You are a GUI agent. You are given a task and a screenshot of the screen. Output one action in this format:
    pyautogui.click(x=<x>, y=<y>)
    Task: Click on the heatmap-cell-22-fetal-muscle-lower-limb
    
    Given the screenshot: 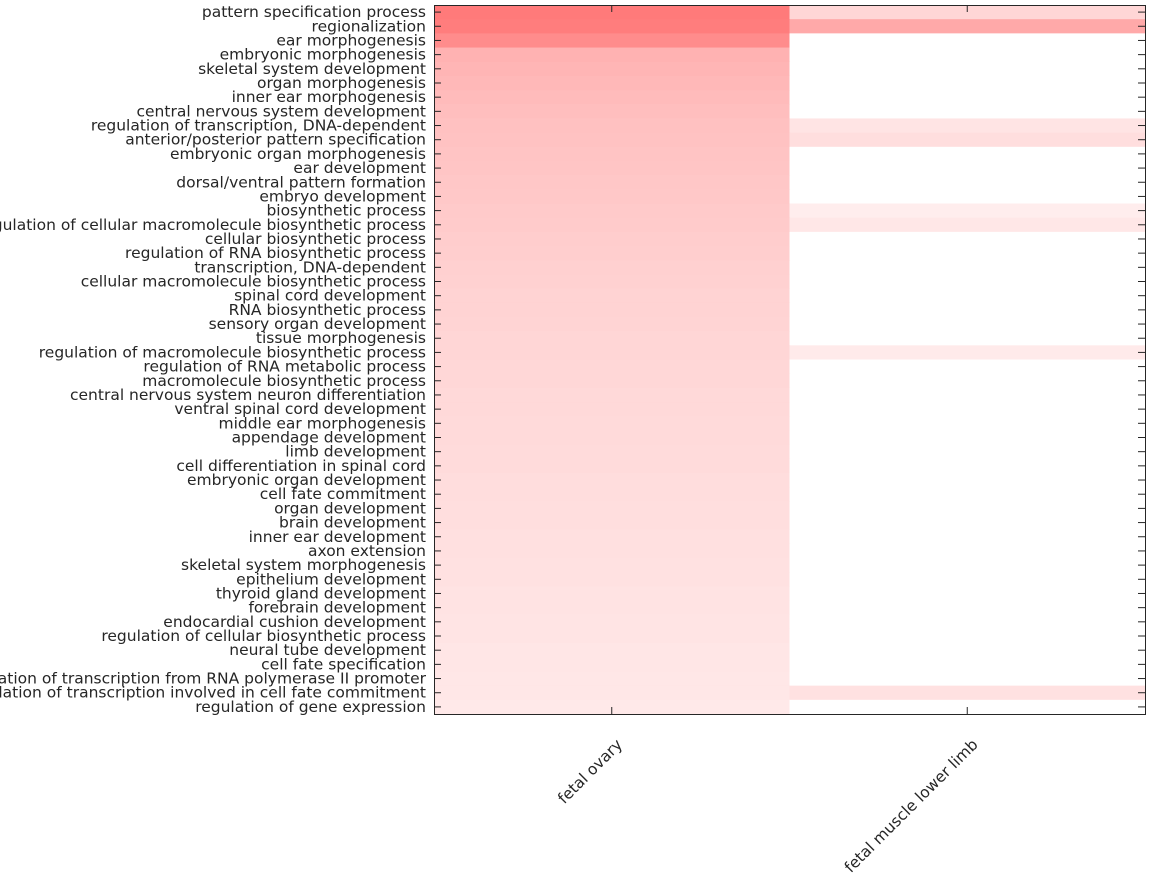 What is the action you would take?
    pyautogui.click(x=967, y=310)
    